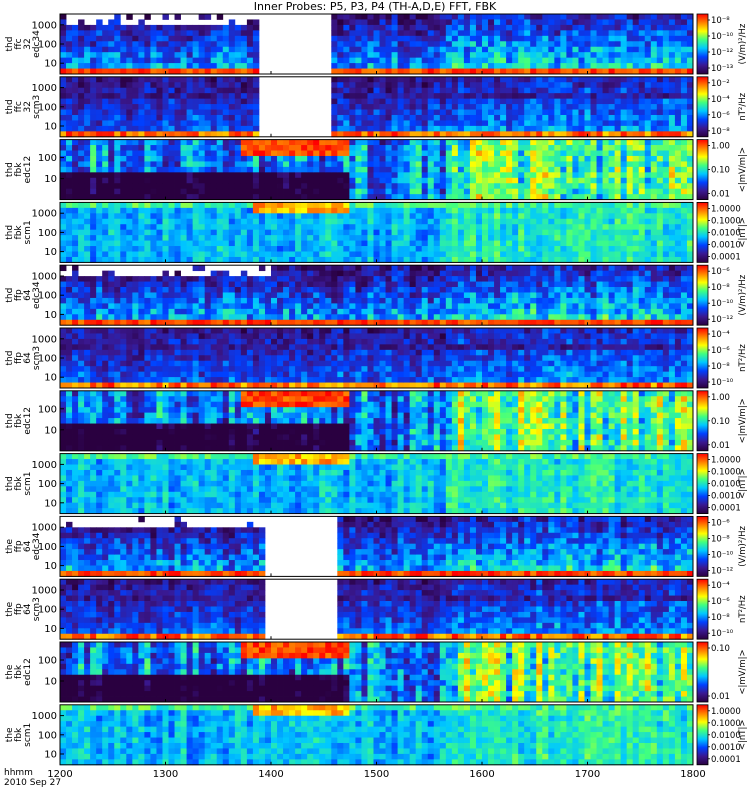 The height and width of the screenshot is (800, 750). I want to click on colorbar-tick-label: 10⁻⁴, so click(720, 100).